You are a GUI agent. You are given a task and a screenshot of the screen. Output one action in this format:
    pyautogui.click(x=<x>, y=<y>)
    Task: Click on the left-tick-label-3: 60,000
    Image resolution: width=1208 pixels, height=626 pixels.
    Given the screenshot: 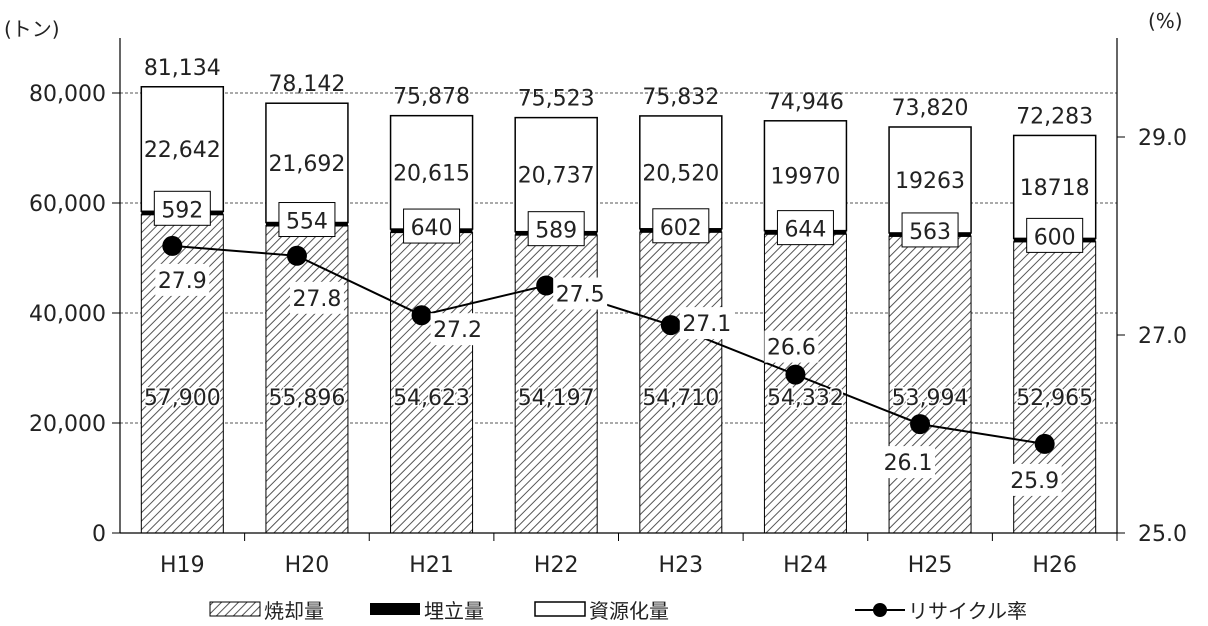 What is the action you would take?
    pyautogui.click(x=67, y=204)
    